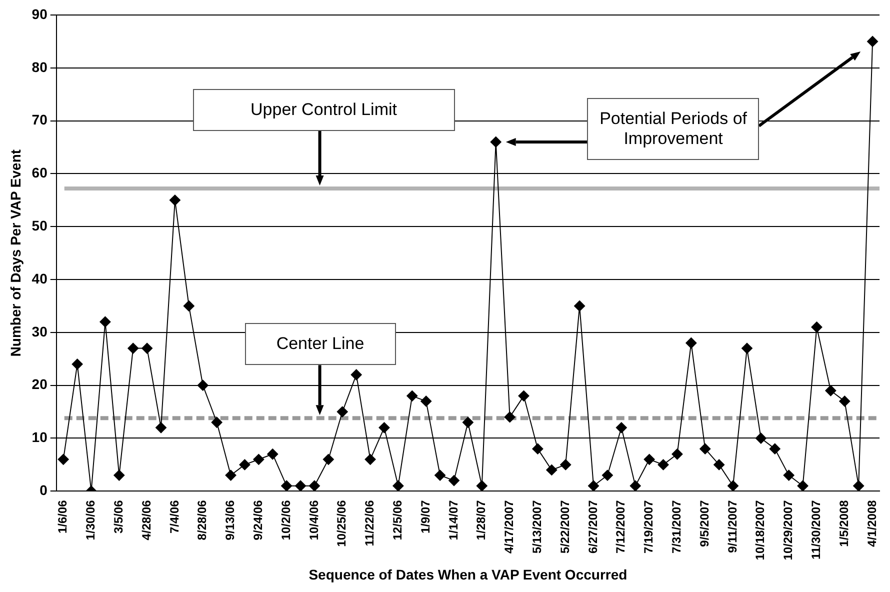 The image size is (890, 592). What do you see at coordinates (453, 520) in the screenshot?
I see `x-tick-label: 1/14/07` at bounding box center [453, 520].